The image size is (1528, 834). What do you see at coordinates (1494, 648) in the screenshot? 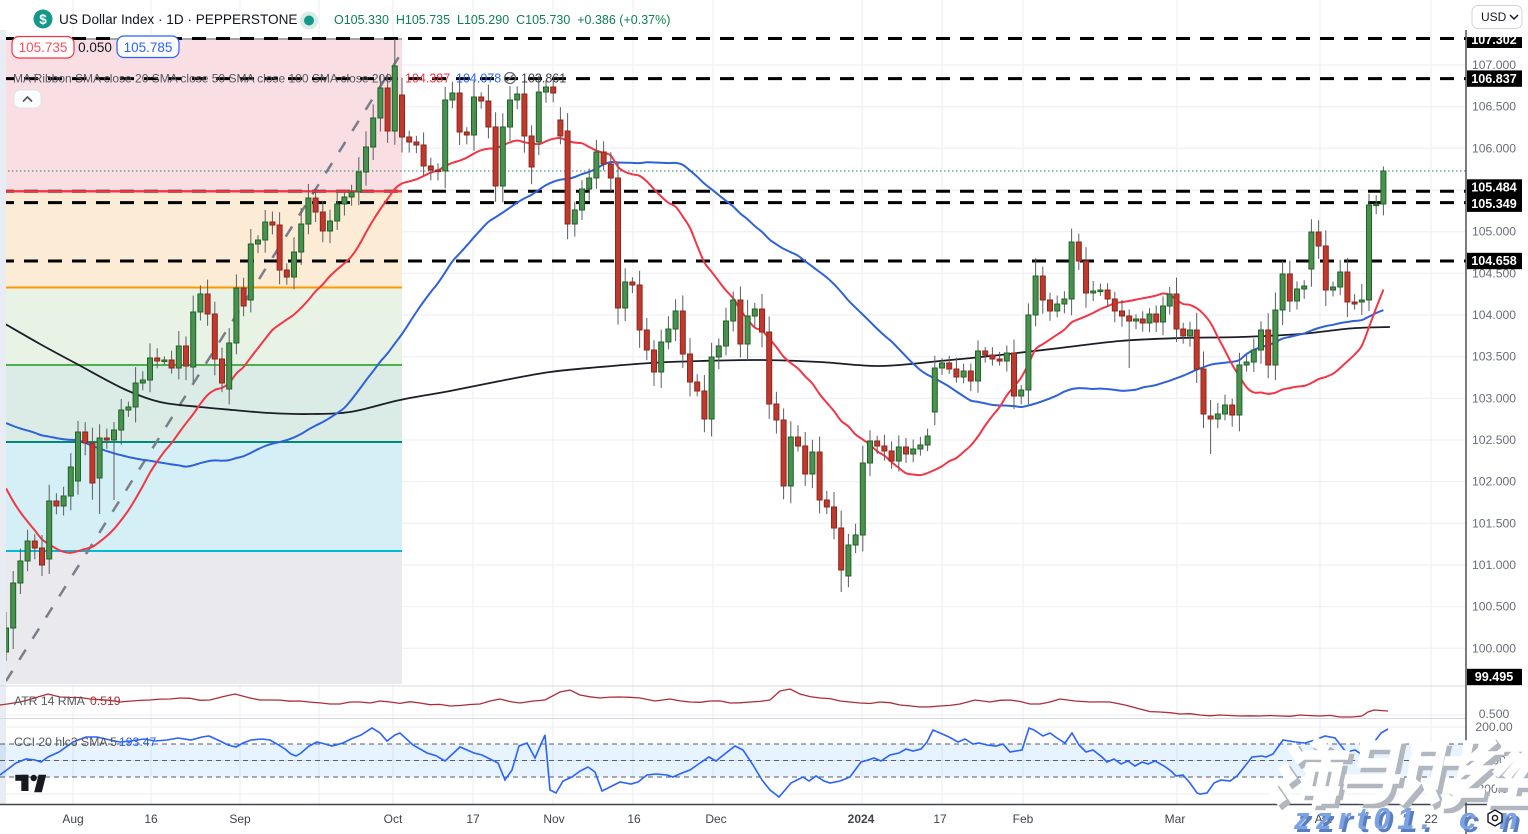
I see `svg-text: 100.000` at bounding box center [1494, 648].